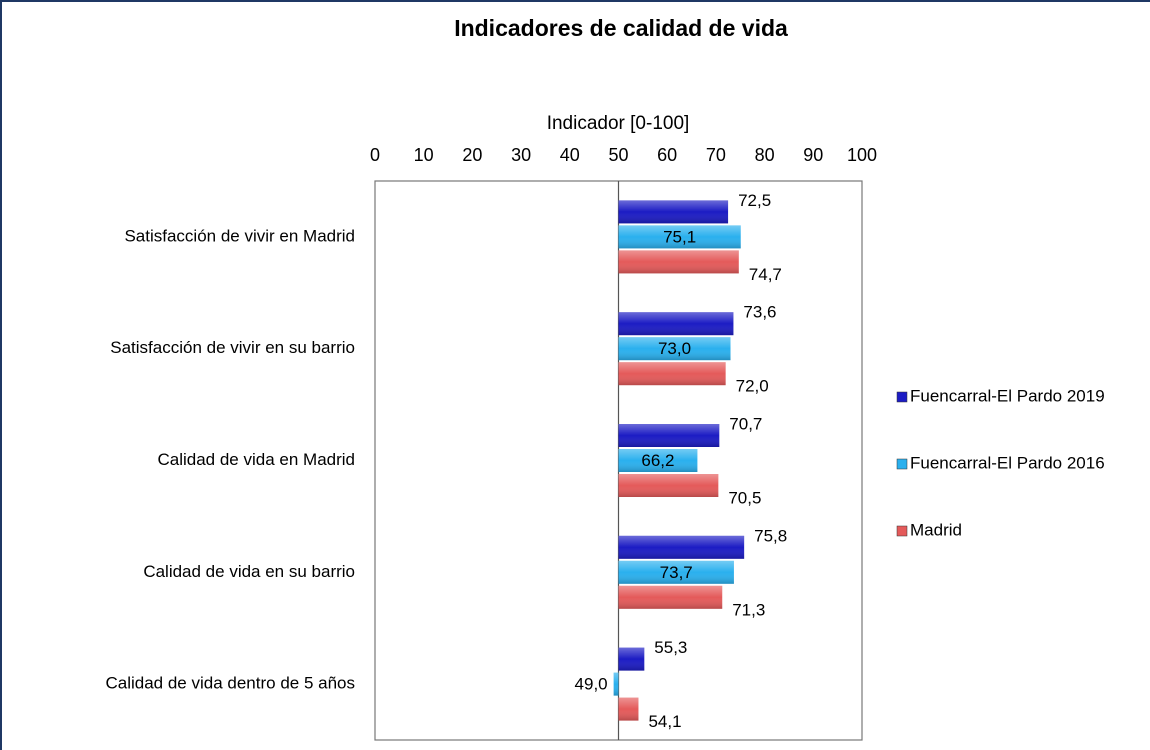 This screenshot has height=750, width=1150. Describe the element at coordinates (862, 155) in the screenshot. I see `x-tick-label: 100` at that location.